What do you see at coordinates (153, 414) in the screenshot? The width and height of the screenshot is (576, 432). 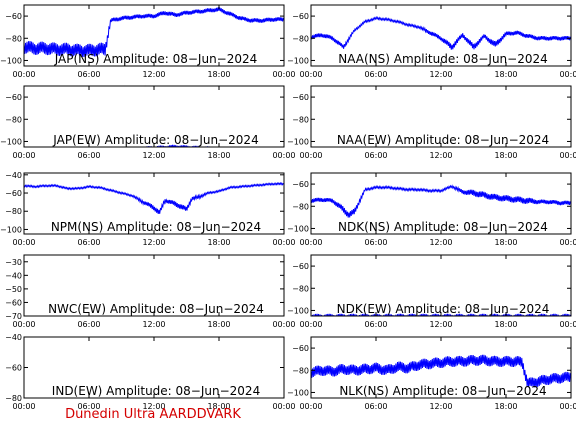 I see `station-credit: Dunedin Ultra AARDDVARK` at bounding box center [153, 414].